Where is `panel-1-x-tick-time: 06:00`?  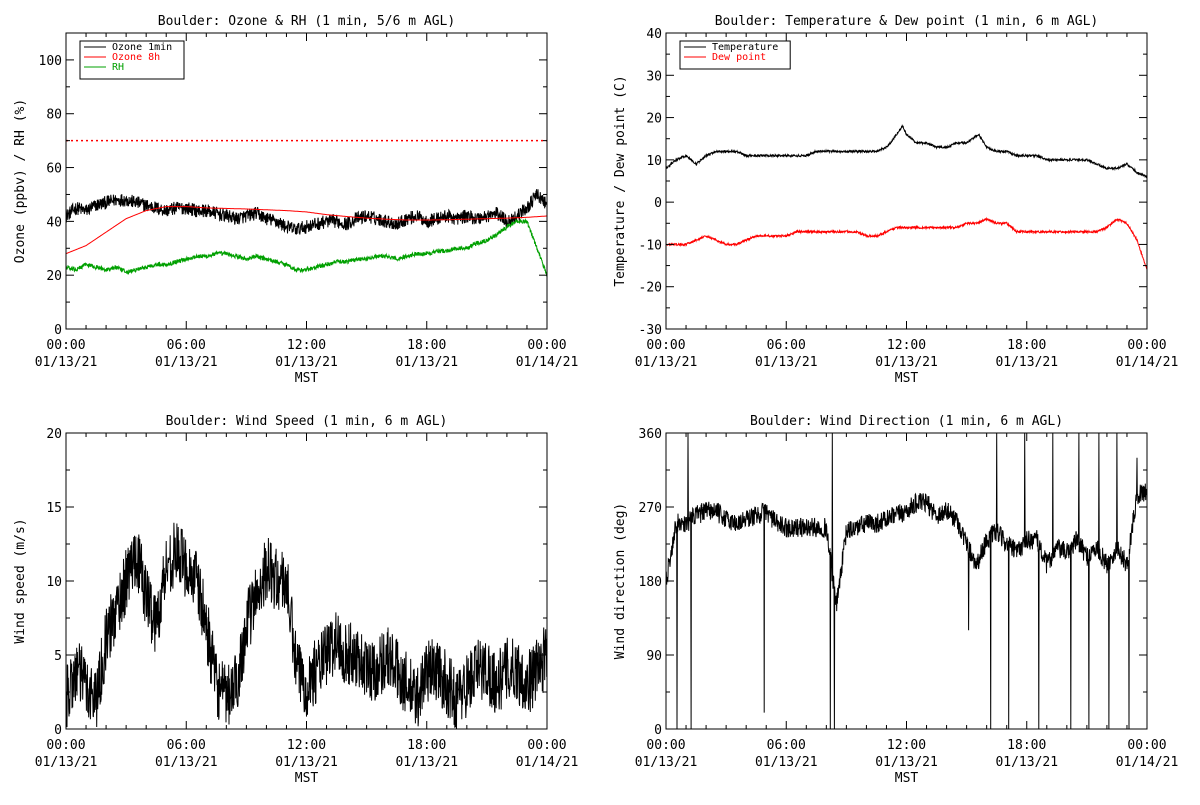
panel-1-x-tick-time: 06:00 is located at coordinates (186, 345).